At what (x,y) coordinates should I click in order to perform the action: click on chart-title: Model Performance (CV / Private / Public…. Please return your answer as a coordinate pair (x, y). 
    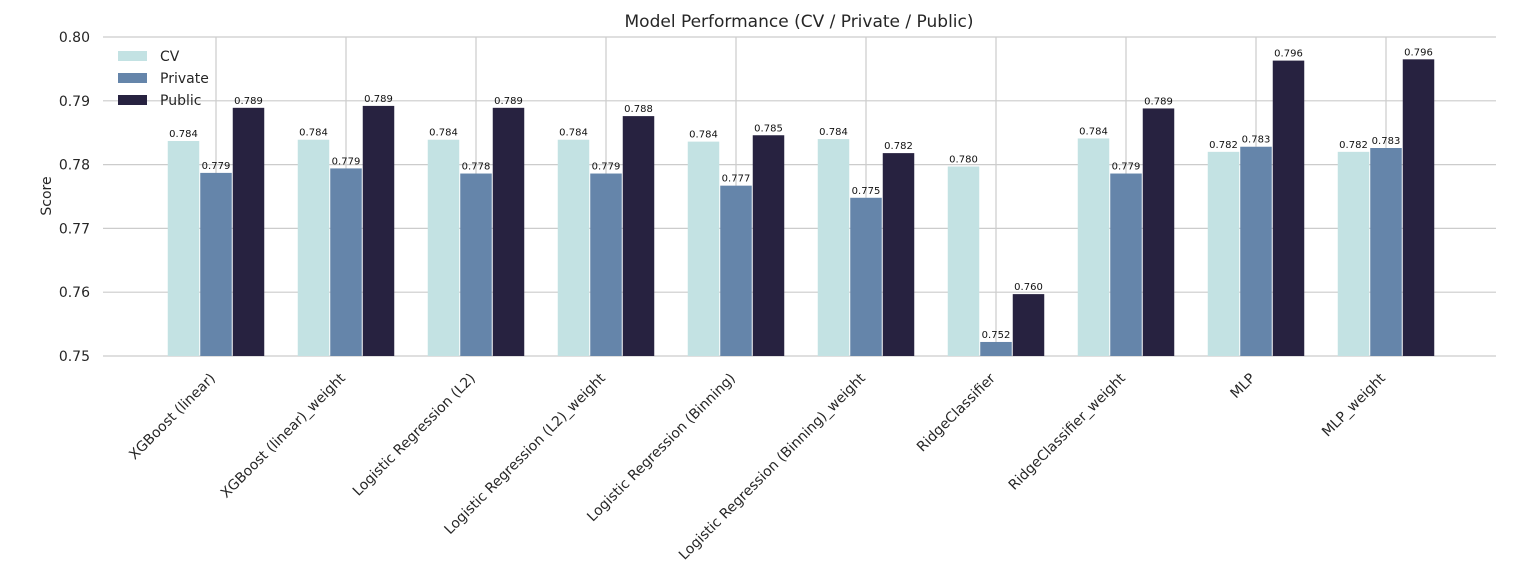
    Looking at the image, I should click on (799, 22).